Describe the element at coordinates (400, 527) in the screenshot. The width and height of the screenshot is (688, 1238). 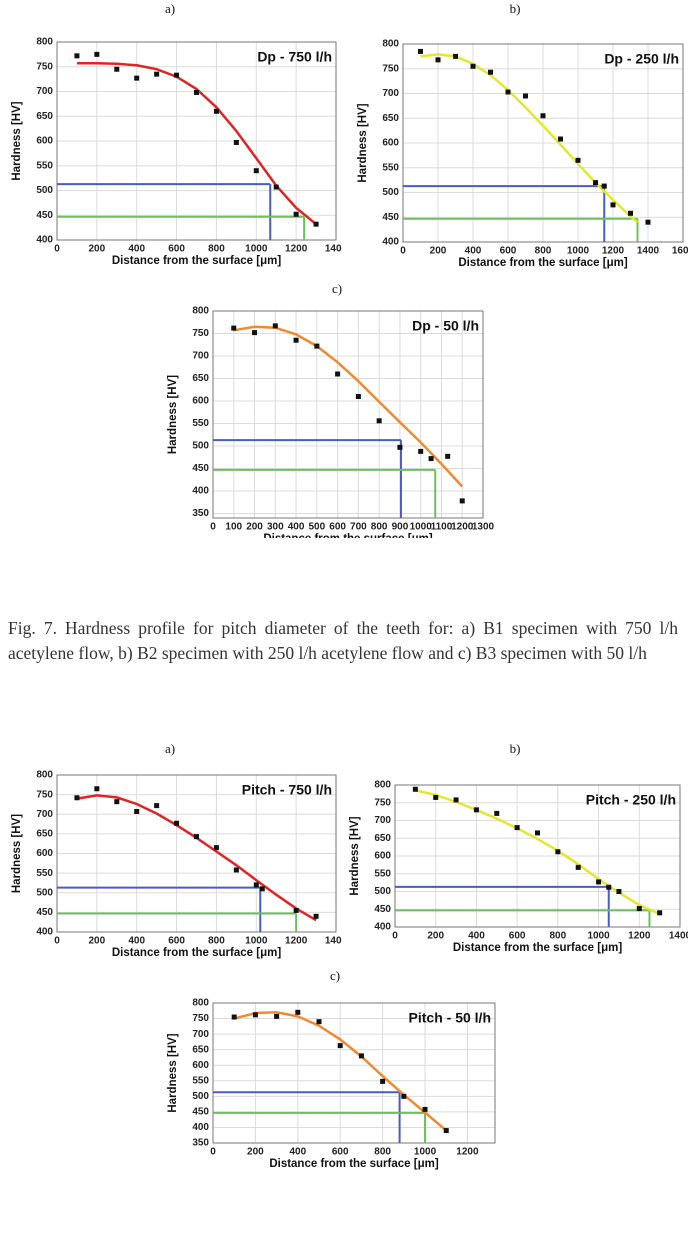
I see `x-tick-label: 900` at that location.